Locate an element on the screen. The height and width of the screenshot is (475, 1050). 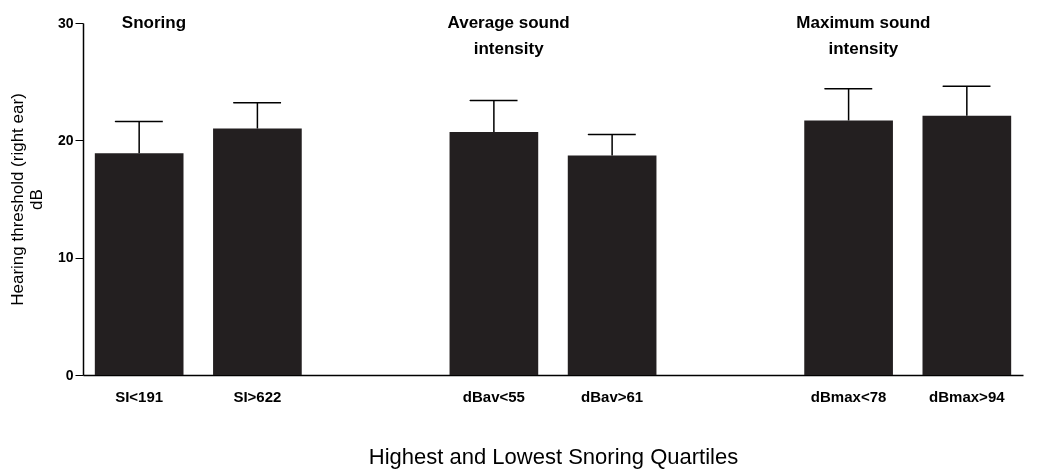
y-tick-label: 10 is located at coordinates (65, 257).